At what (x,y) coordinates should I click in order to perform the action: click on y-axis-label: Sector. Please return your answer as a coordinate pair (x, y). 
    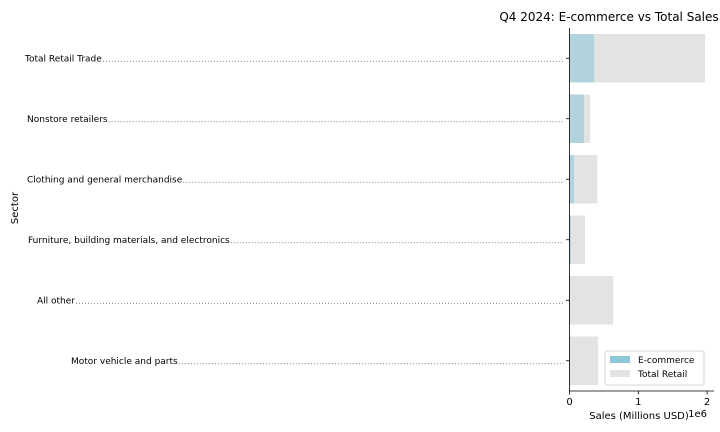
    Looking at the image, I should click on (15, 207).